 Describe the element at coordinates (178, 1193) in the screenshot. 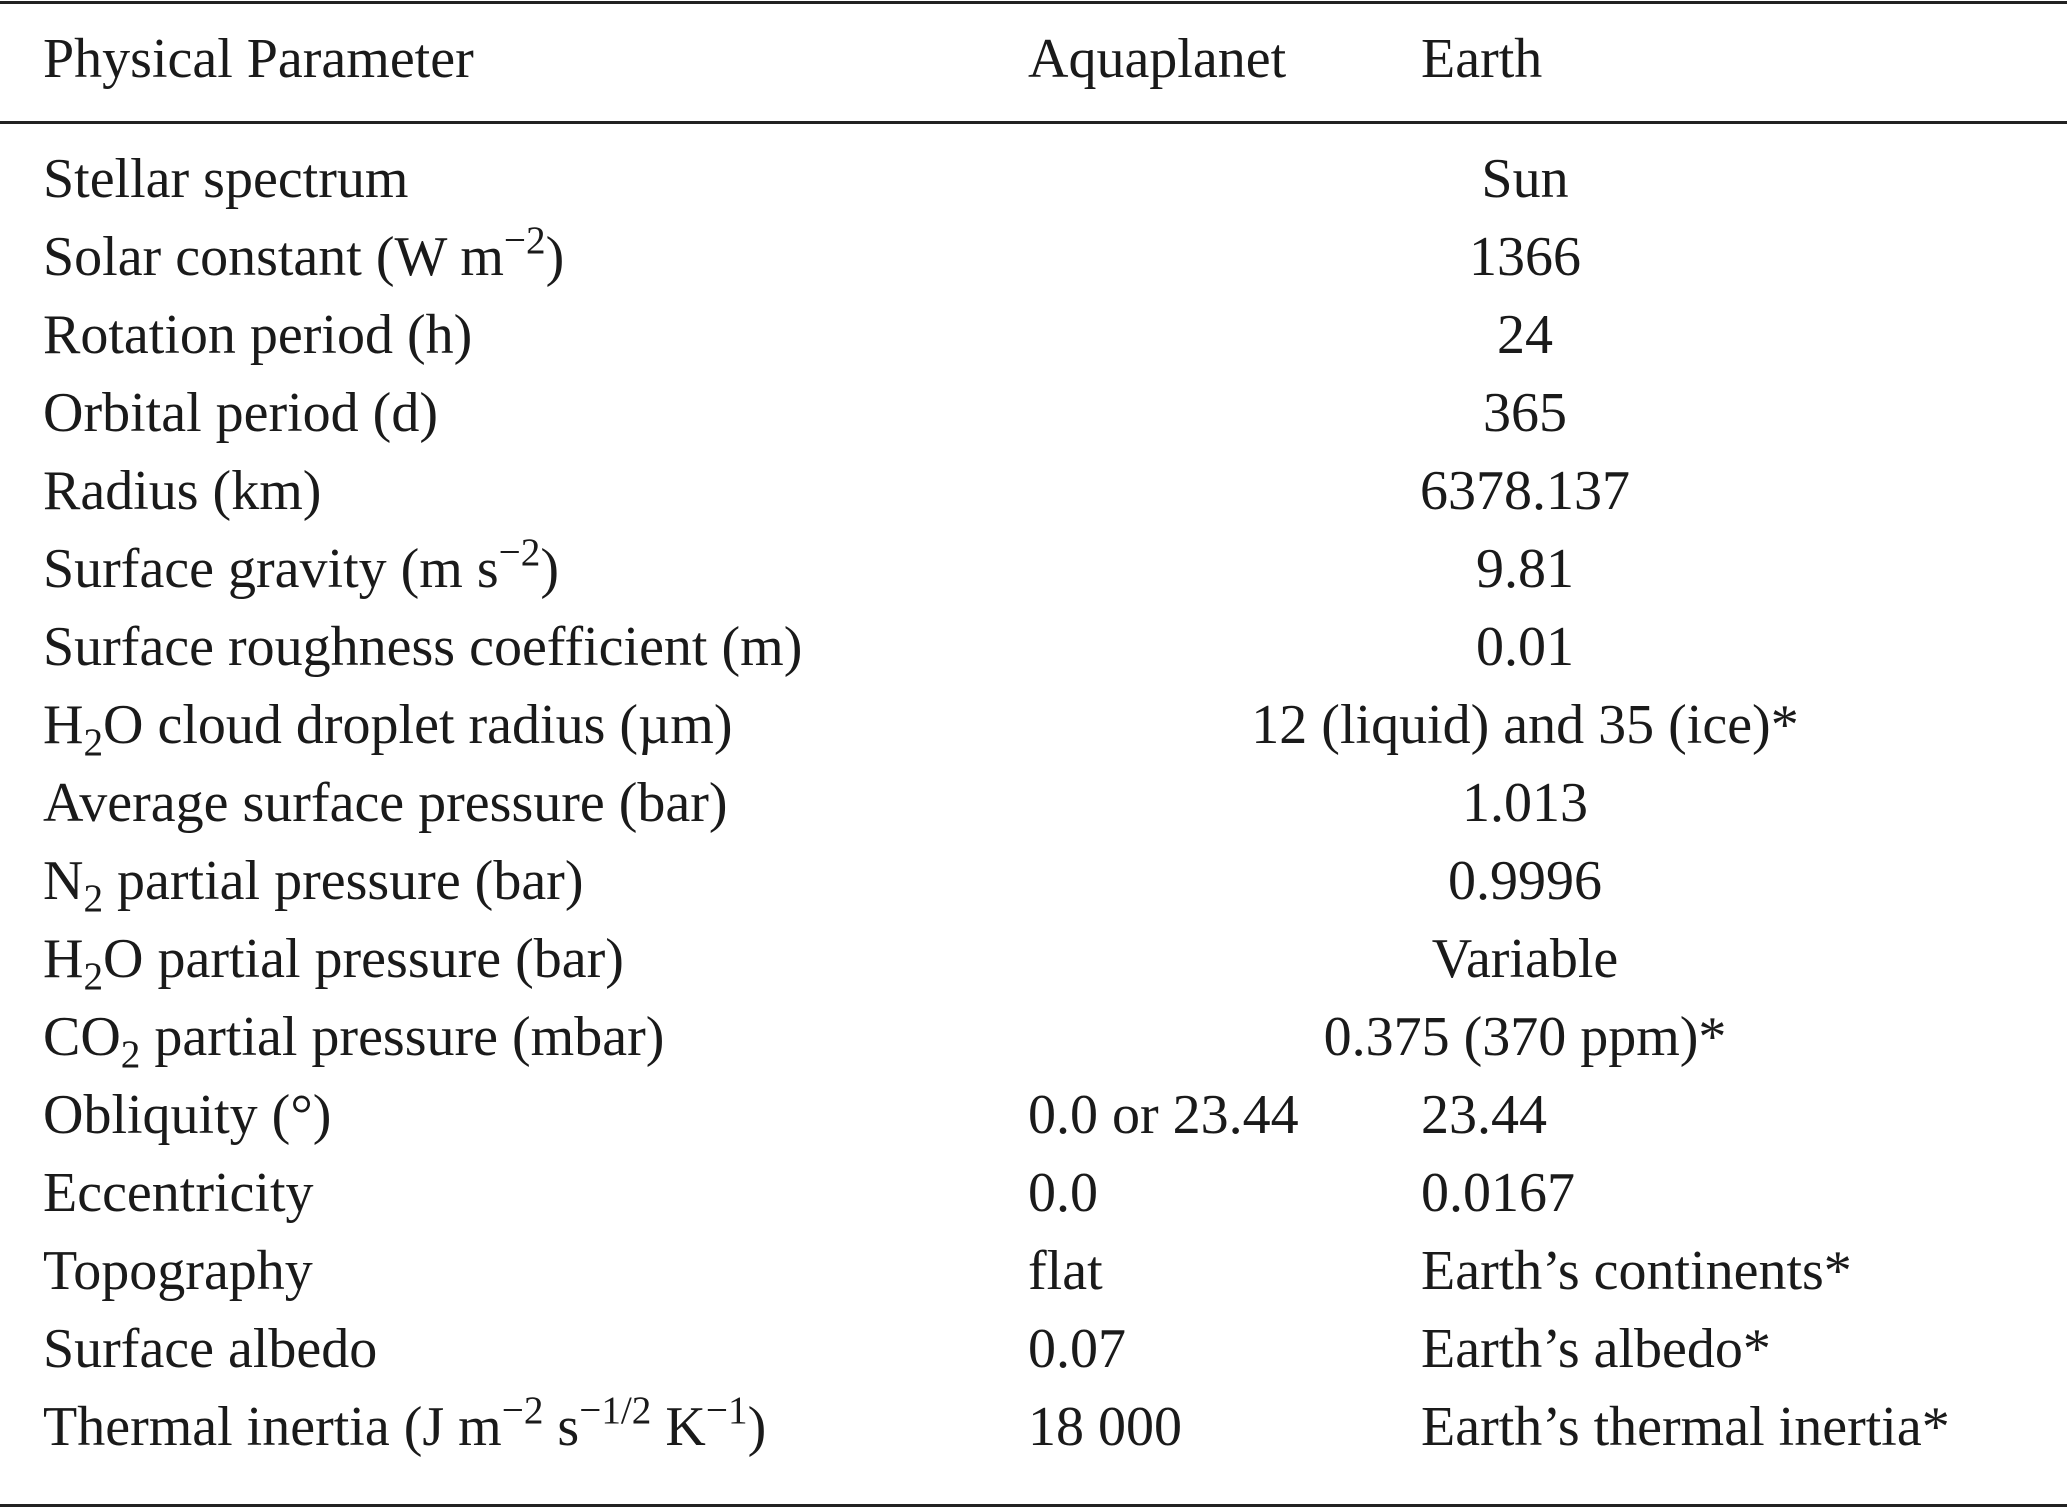

I see `row-label: Eccentricity` at that location.